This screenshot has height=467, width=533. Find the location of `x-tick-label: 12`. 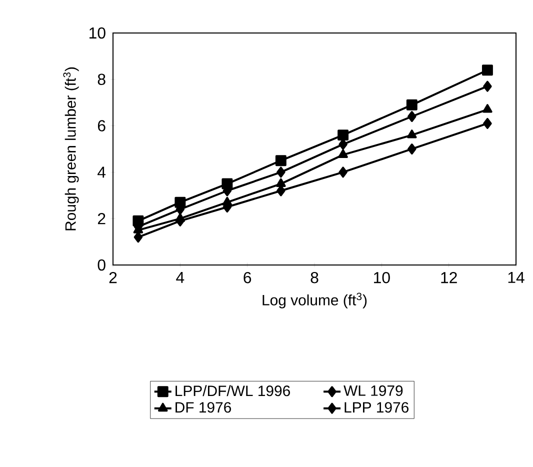

x-tick-label: 12 is located at coordinates (449, 278).